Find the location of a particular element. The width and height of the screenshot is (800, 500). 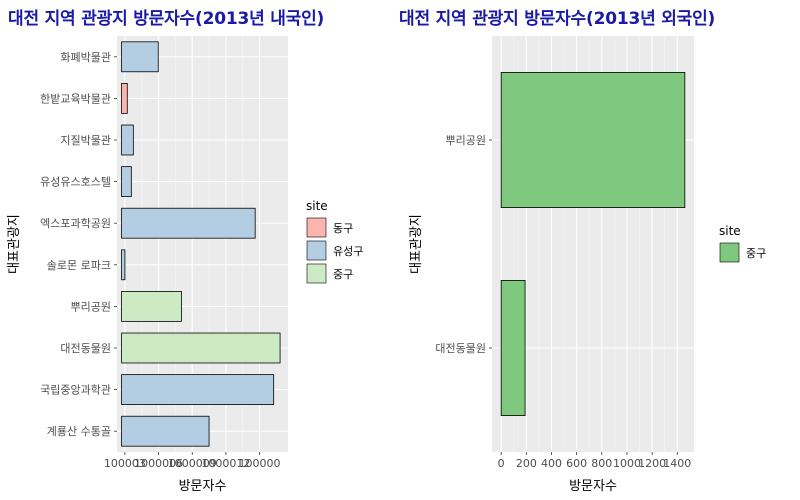

bar-유성유스호스텔 is located at coordinates (126, 181).